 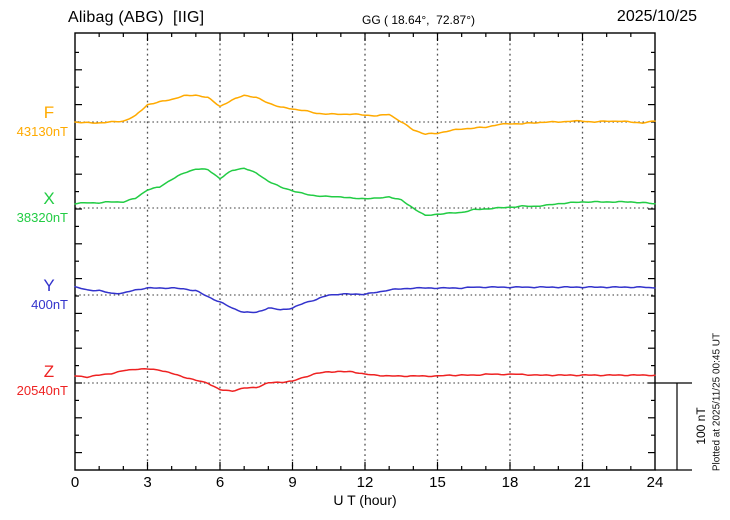 I want to click on scale-bar, so click(x=673, y=426).